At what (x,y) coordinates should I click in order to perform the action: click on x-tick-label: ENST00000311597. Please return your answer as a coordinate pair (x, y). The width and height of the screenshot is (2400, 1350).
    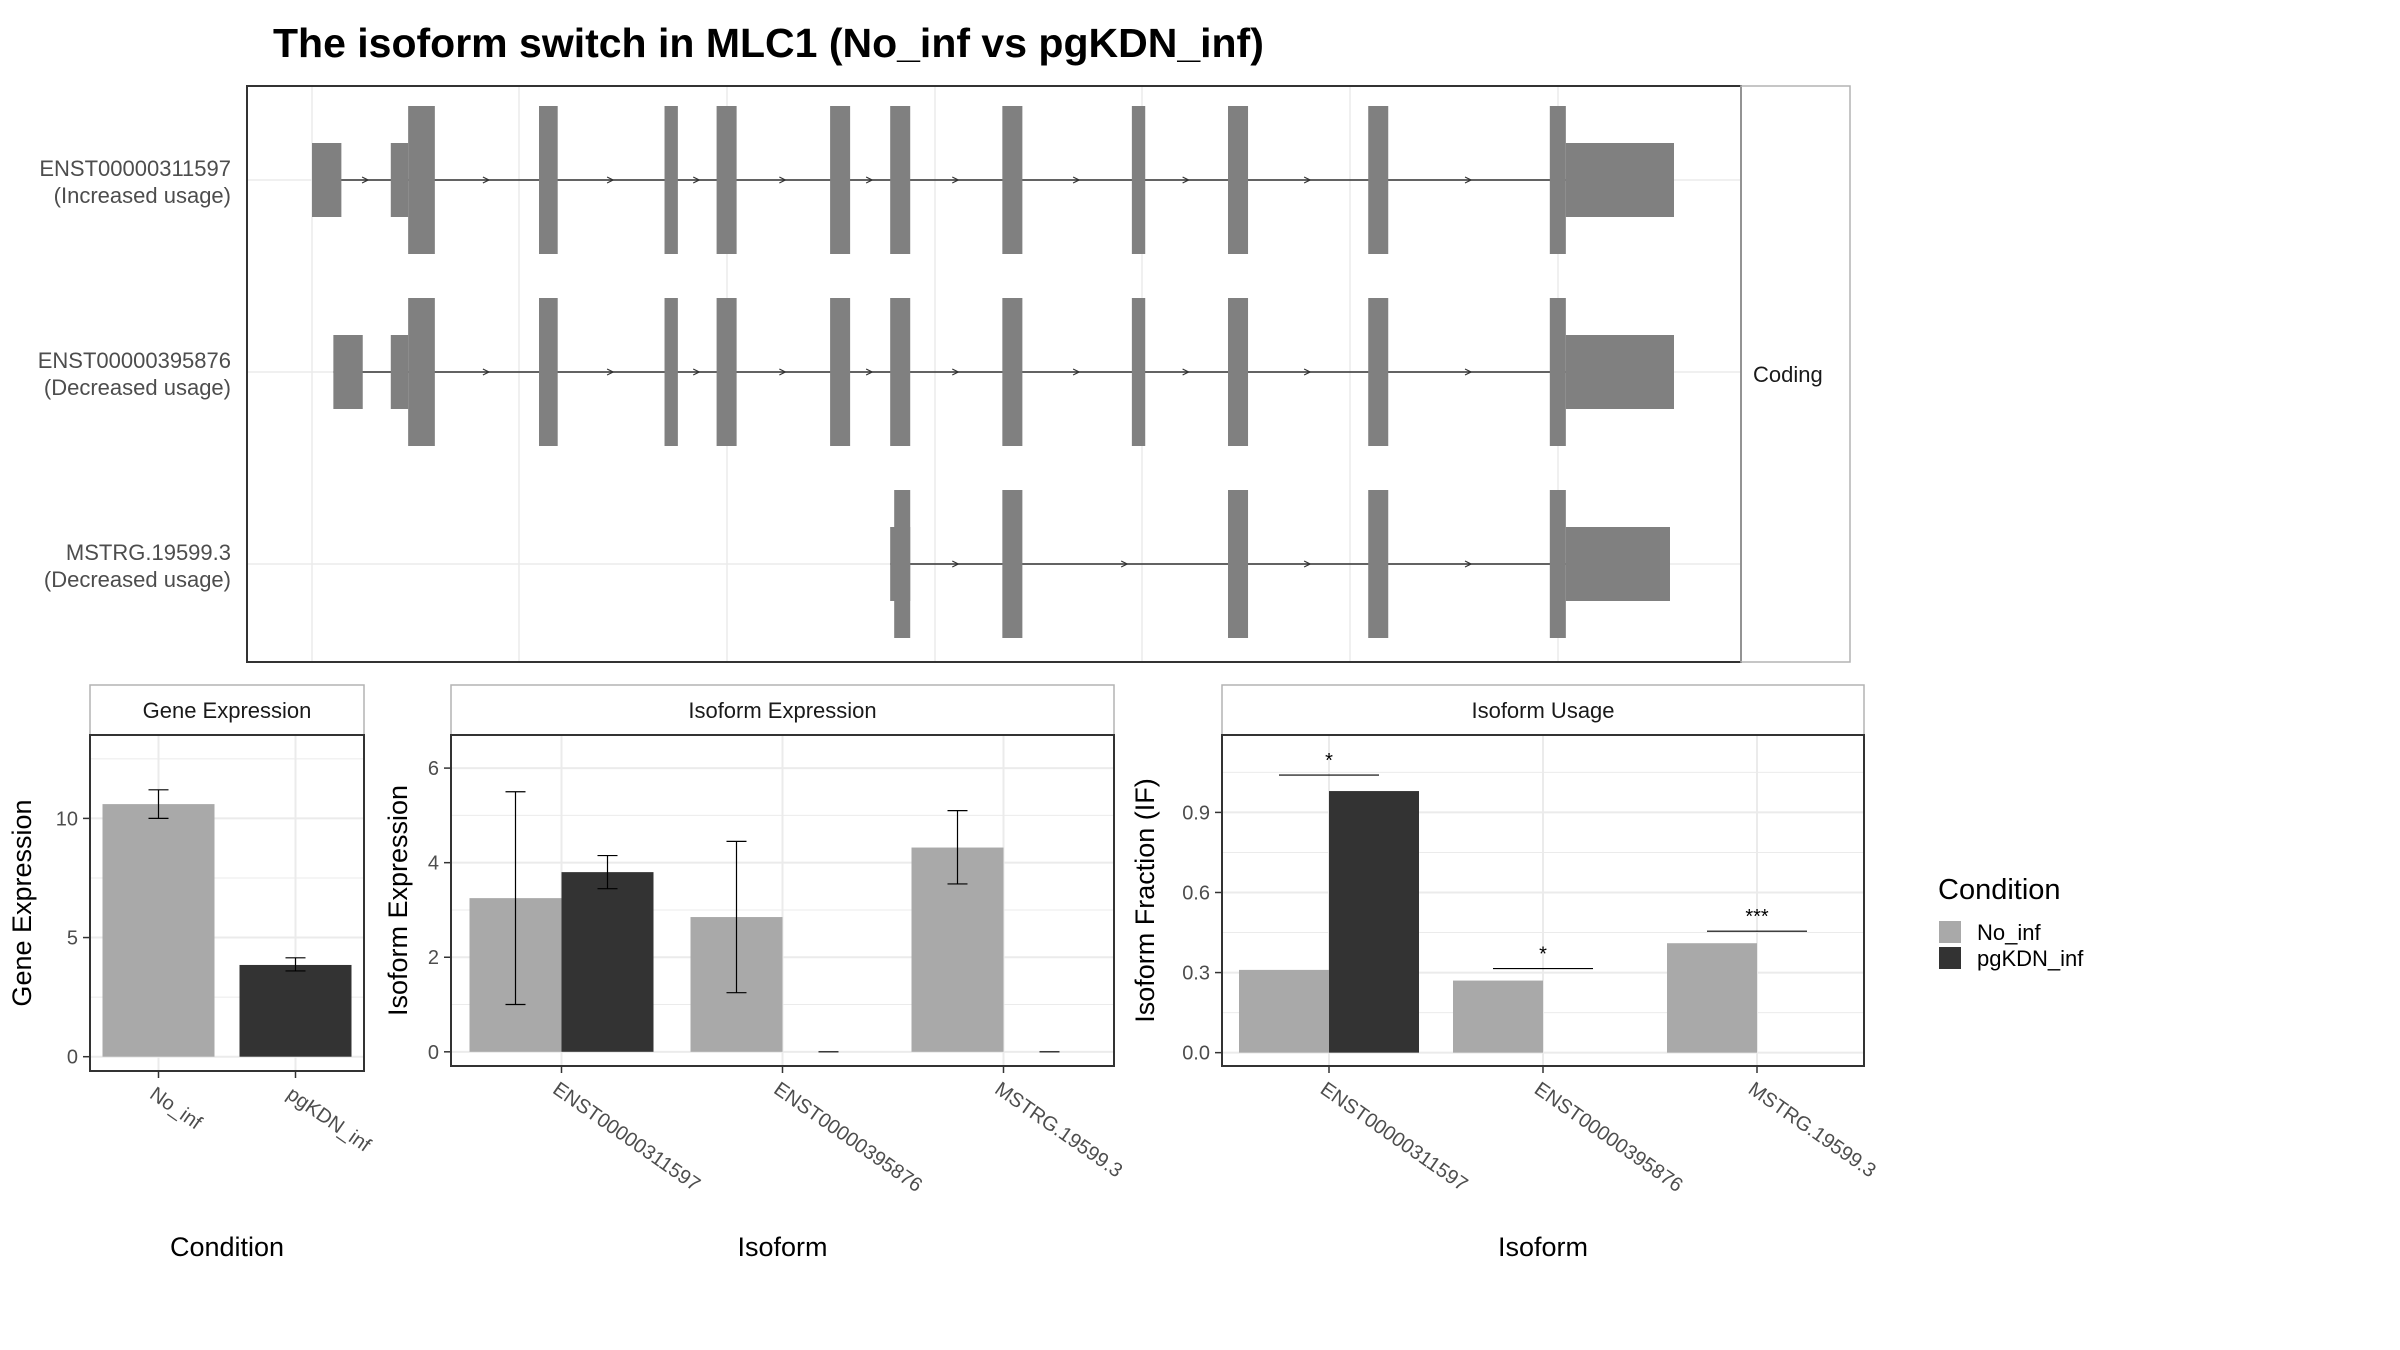
    Looking at the image, I should click on (626, 1137).